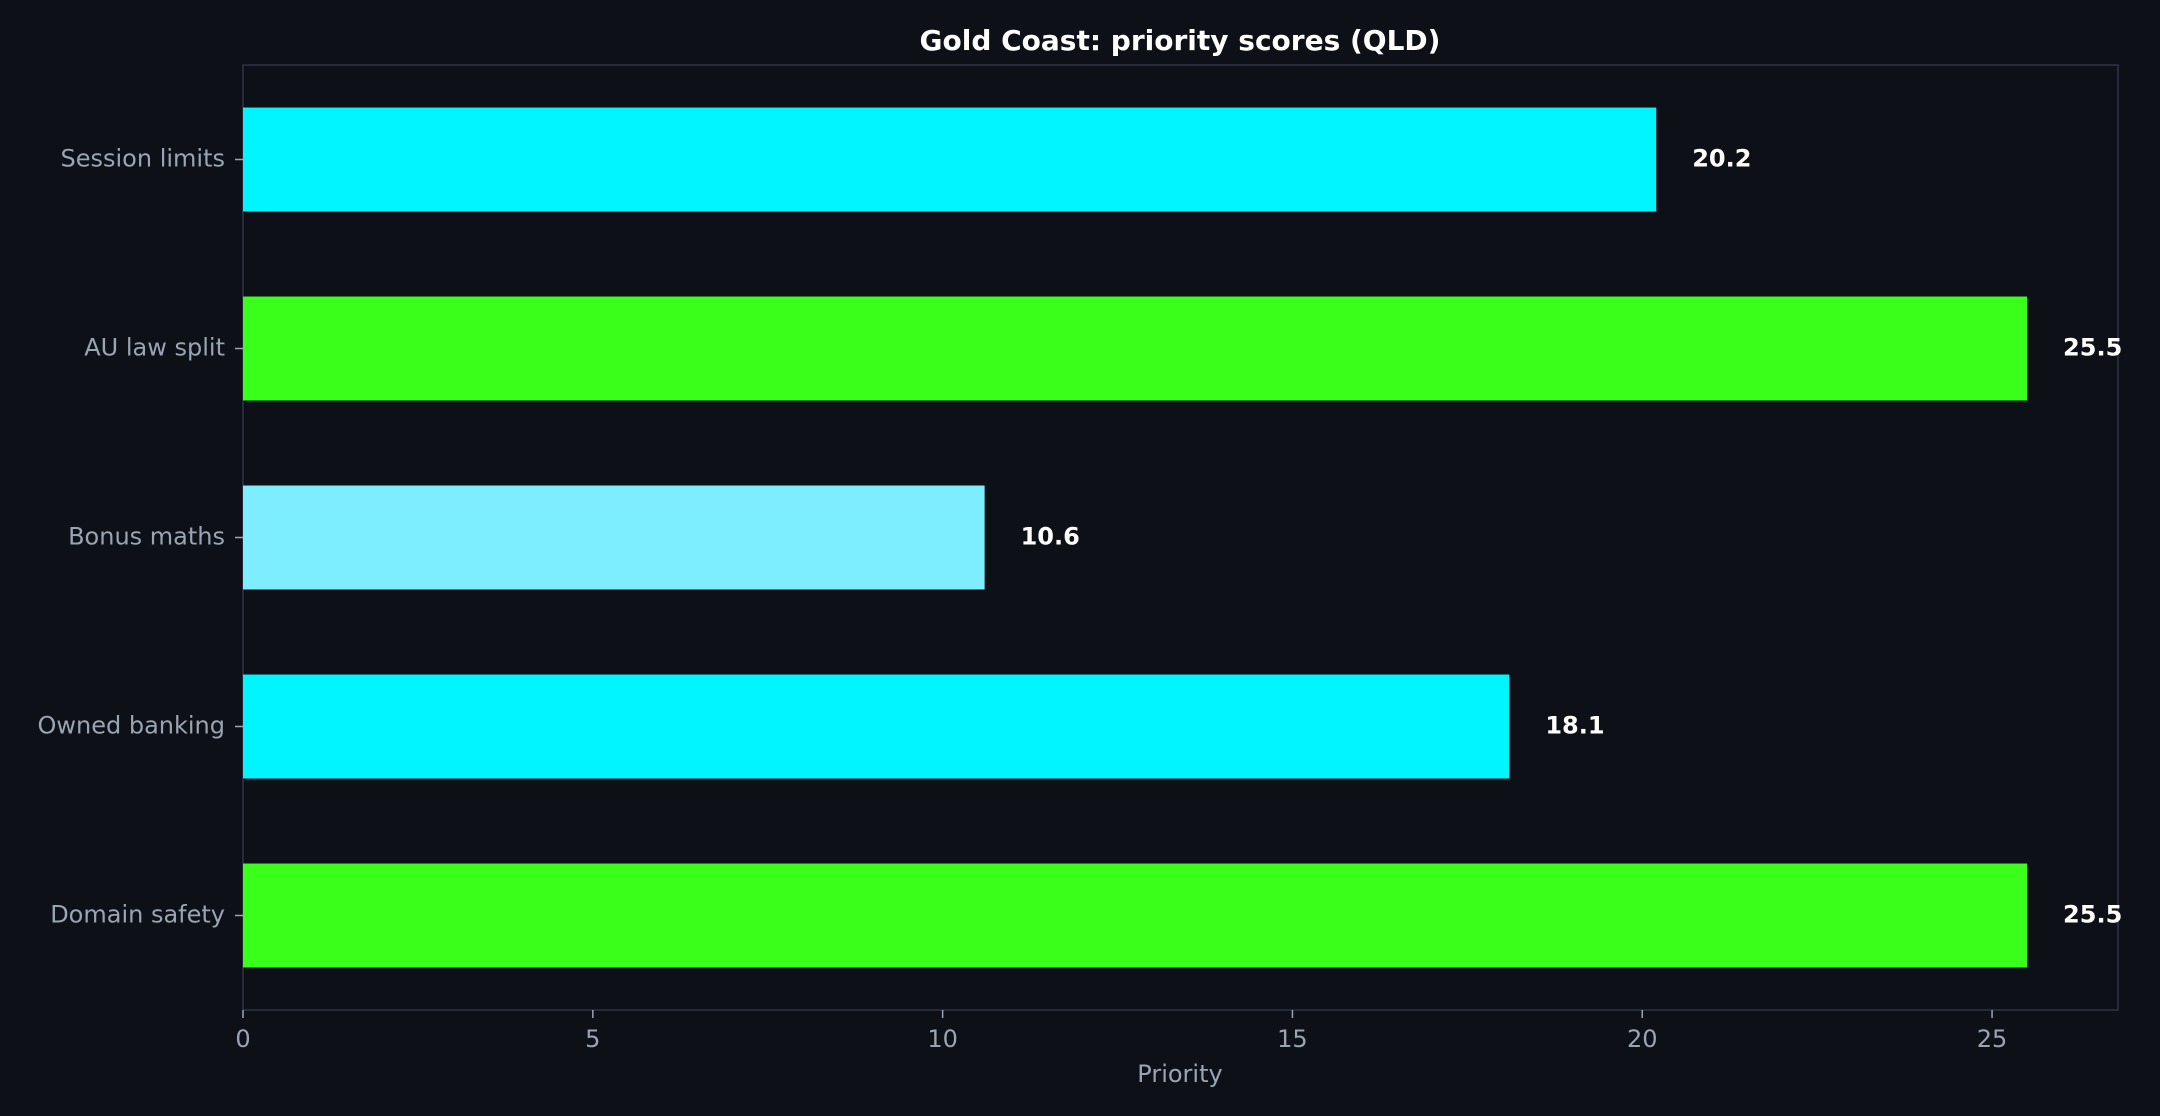  What do you see at coordinates (1050, 537) in the screenshot?
I see `bar-value-label: 10.6` at bounding box center [1050, 537].